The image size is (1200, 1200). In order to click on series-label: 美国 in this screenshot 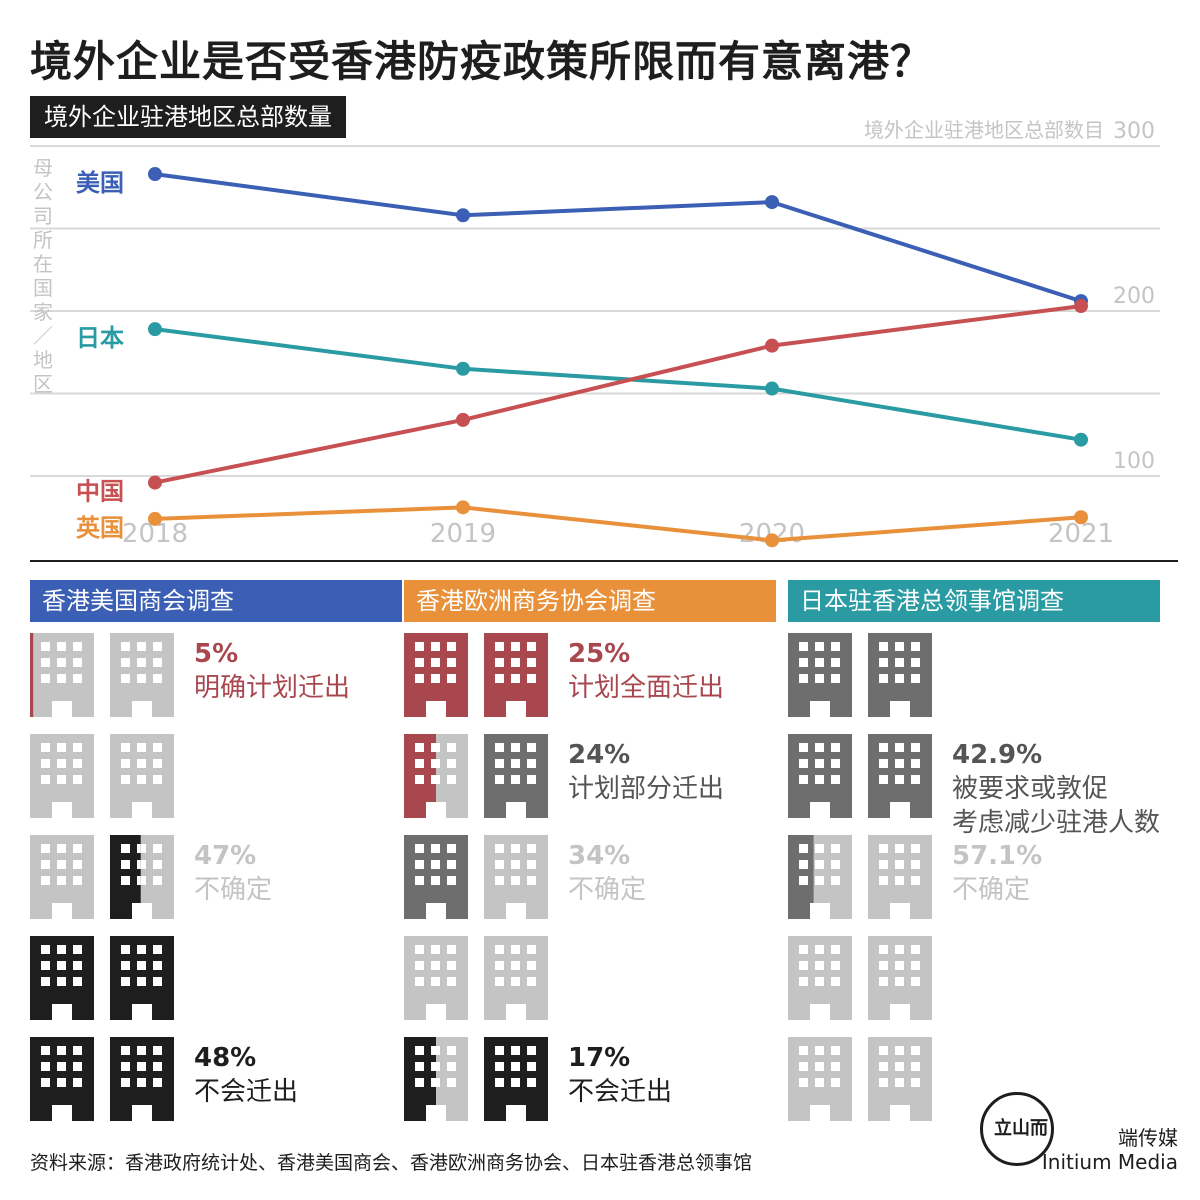, I will do `click(100, 183)`.